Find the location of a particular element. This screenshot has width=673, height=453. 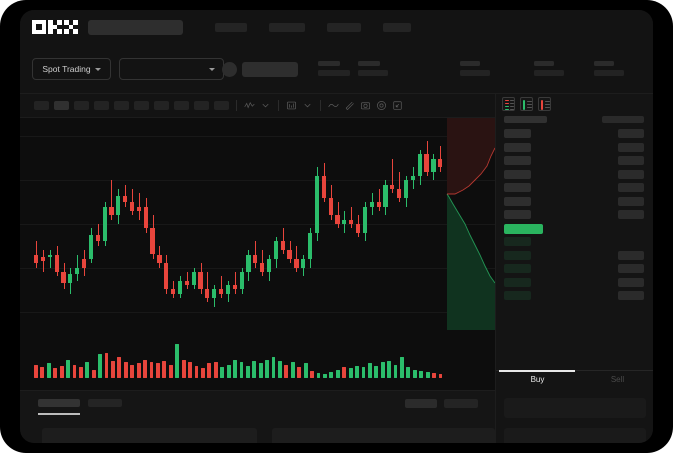

fullscreen-icon is located at coordinates (397, 105).